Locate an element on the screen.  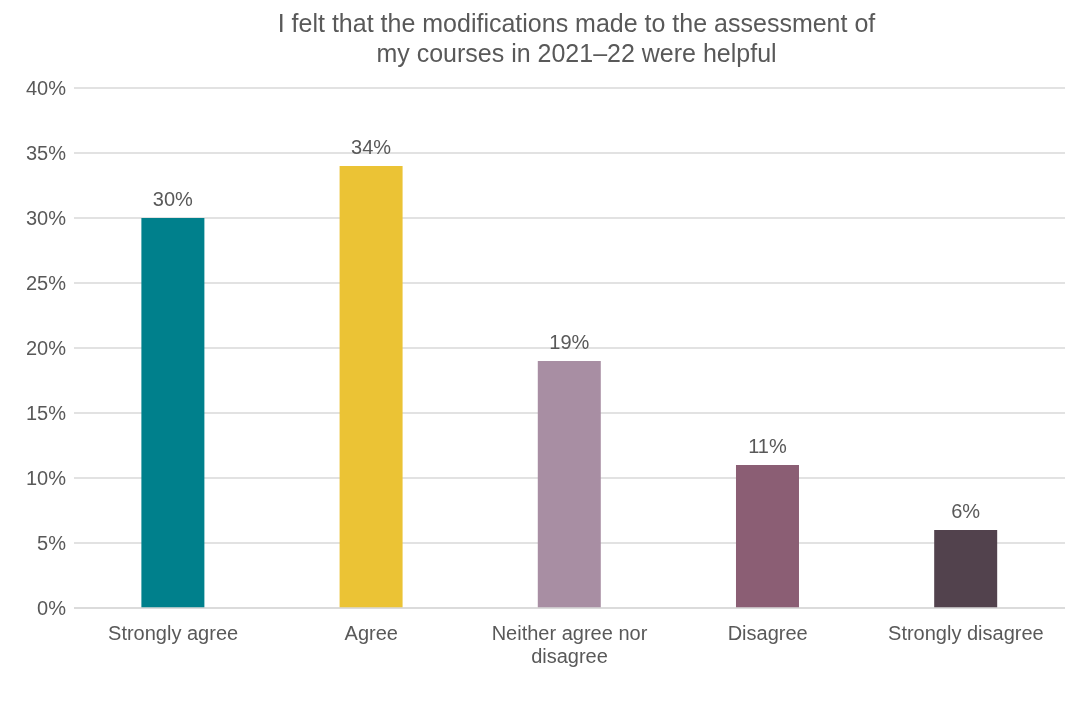
data-label: 11% is located at coordinates (767, 446).